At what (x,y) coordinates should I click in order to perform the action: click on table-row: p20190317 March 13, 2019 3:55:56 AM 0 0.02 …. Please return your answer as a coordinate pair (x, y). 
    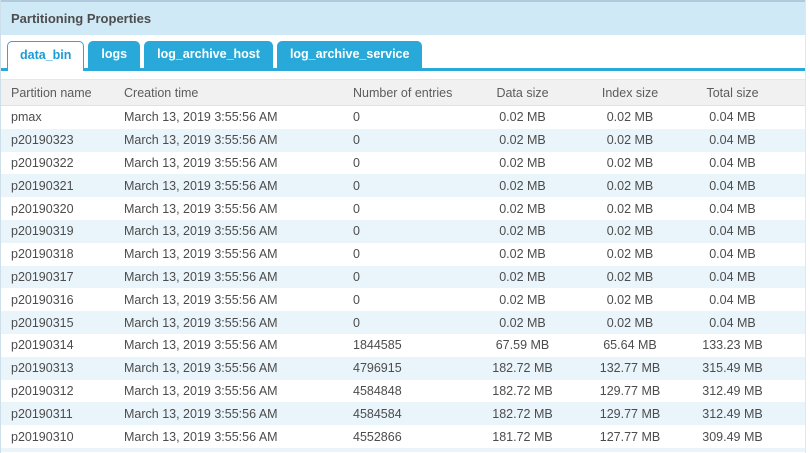
    Looking at the image, I should click on (403, 277).